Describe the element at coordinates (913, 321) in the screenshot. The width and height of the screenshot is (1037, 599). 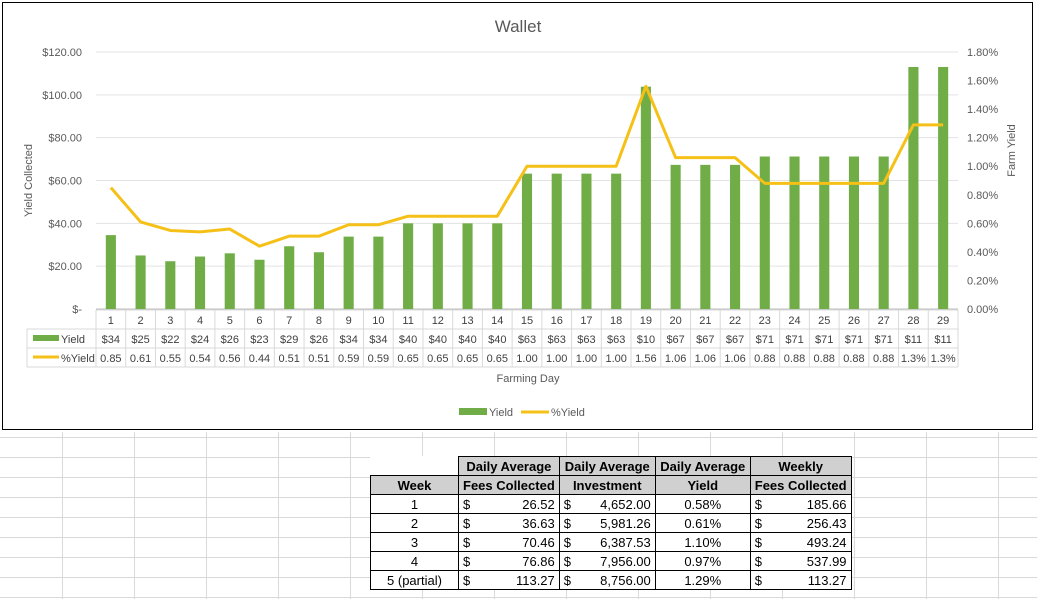
I see `x-tick-label: 28` at that location.